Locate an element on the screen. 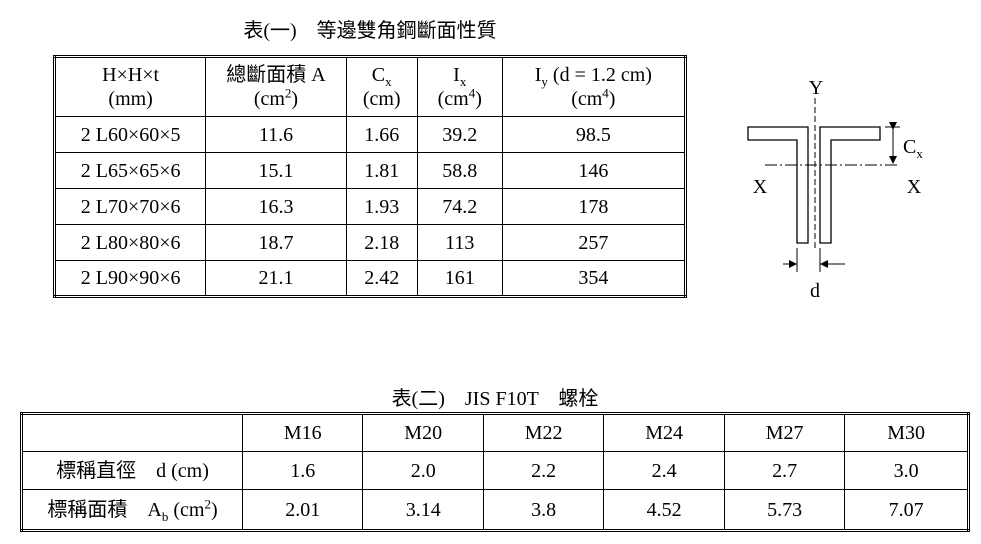 The width and height of the screenshot is (981, 544). cell: 3.14 is located at coordinates (423, 510).